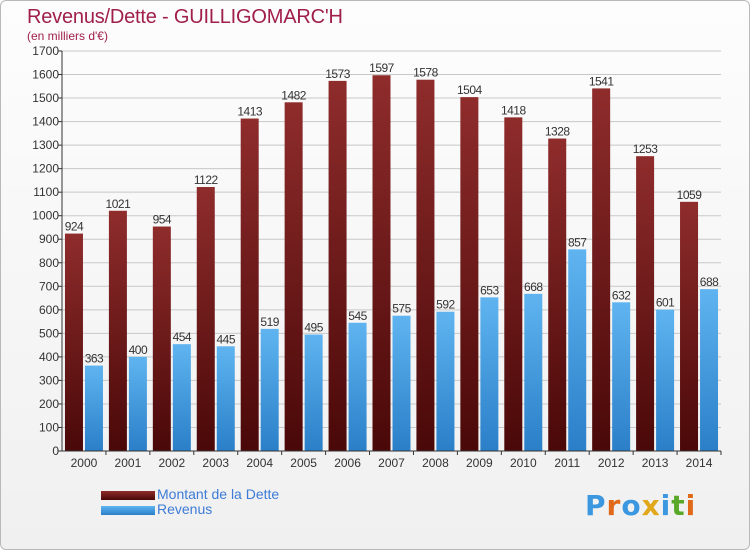 The image size is (750, 550). Describe the element at coordinates (94, 359) in the screenshot. I see `data-label-revenue: 363` at that location.